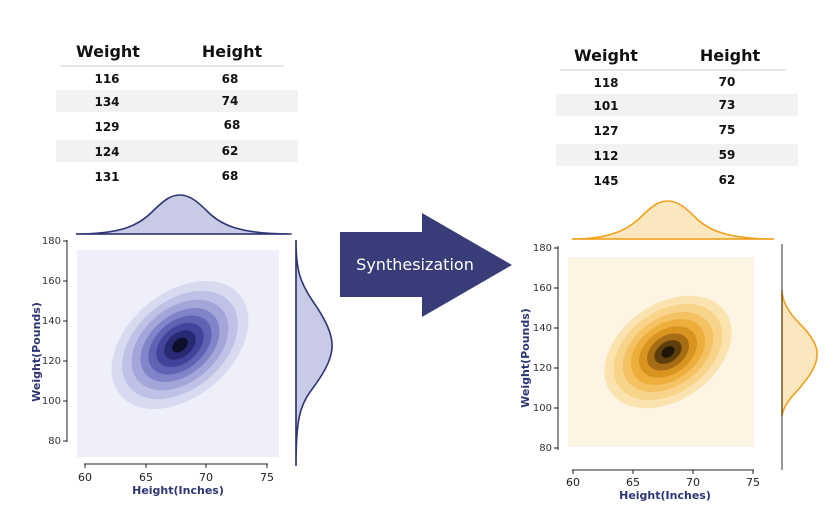 The image size is (840, 530). What do you see at coordinates (106, 102) in the screenshot?
I see `cell-weight: 134` at bounding box center [106, 102].